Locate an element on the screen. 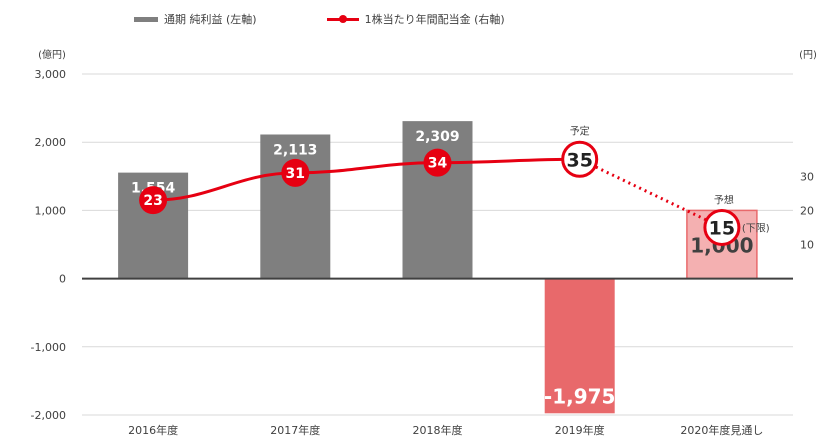 The width and height of the screenshot is (840, 443). dividend-value-label: 34 is located at coordinates (438, 164).